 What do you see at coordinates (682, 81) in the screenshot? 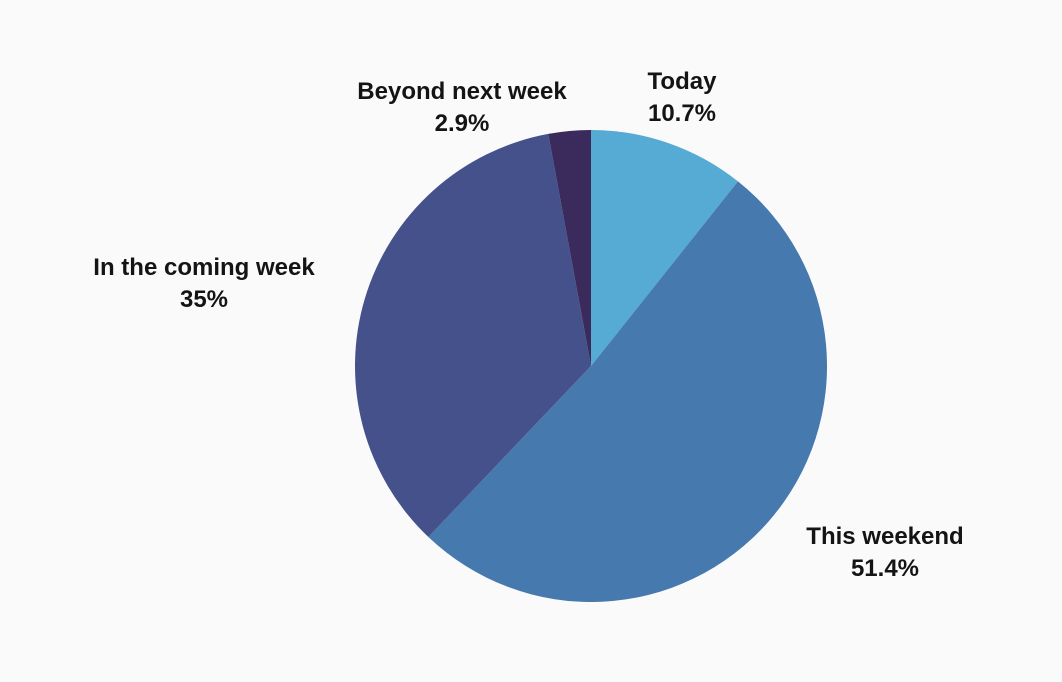
I see `slice-label-name: Today` at bounding box center [682, 81].